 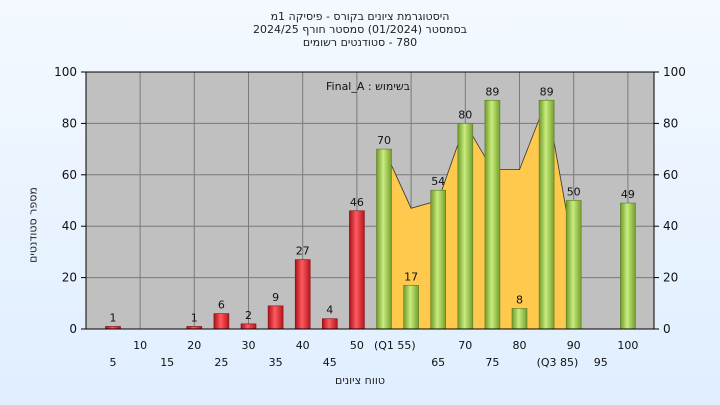 What do you see at coordinates (221, 362) in the screenshot?
I see `x-tick-lower: 25` at bounding box center [221, 362].